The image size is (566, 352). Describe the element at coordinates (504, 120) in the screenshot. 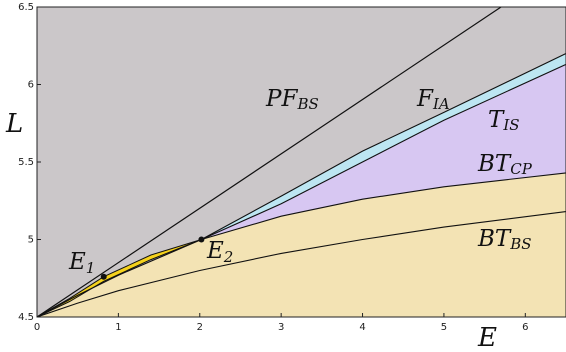

I see `region-label-t-is: TIS` at that location.